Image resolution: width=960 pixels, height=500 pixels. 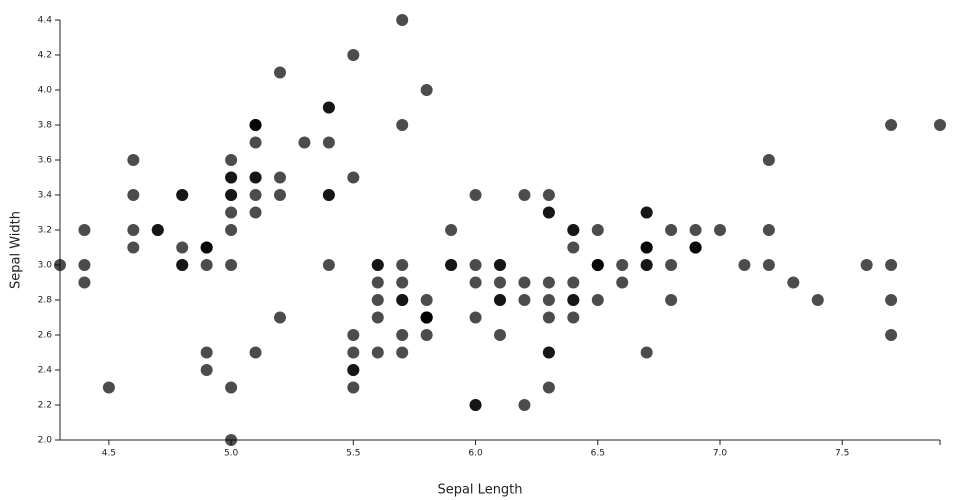 I want to click on x-tick-label: 4.5, so click(x=109, y=454).